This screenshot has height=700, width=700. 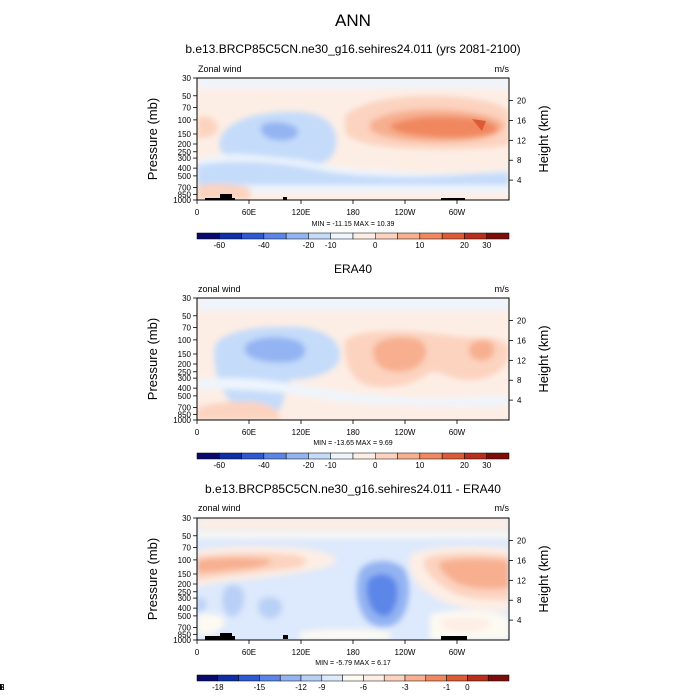 What do you see at coordinates (185, 396) in the screenshot?
I see `pressure-tick-label: 500` at bounding box center [185, 396].